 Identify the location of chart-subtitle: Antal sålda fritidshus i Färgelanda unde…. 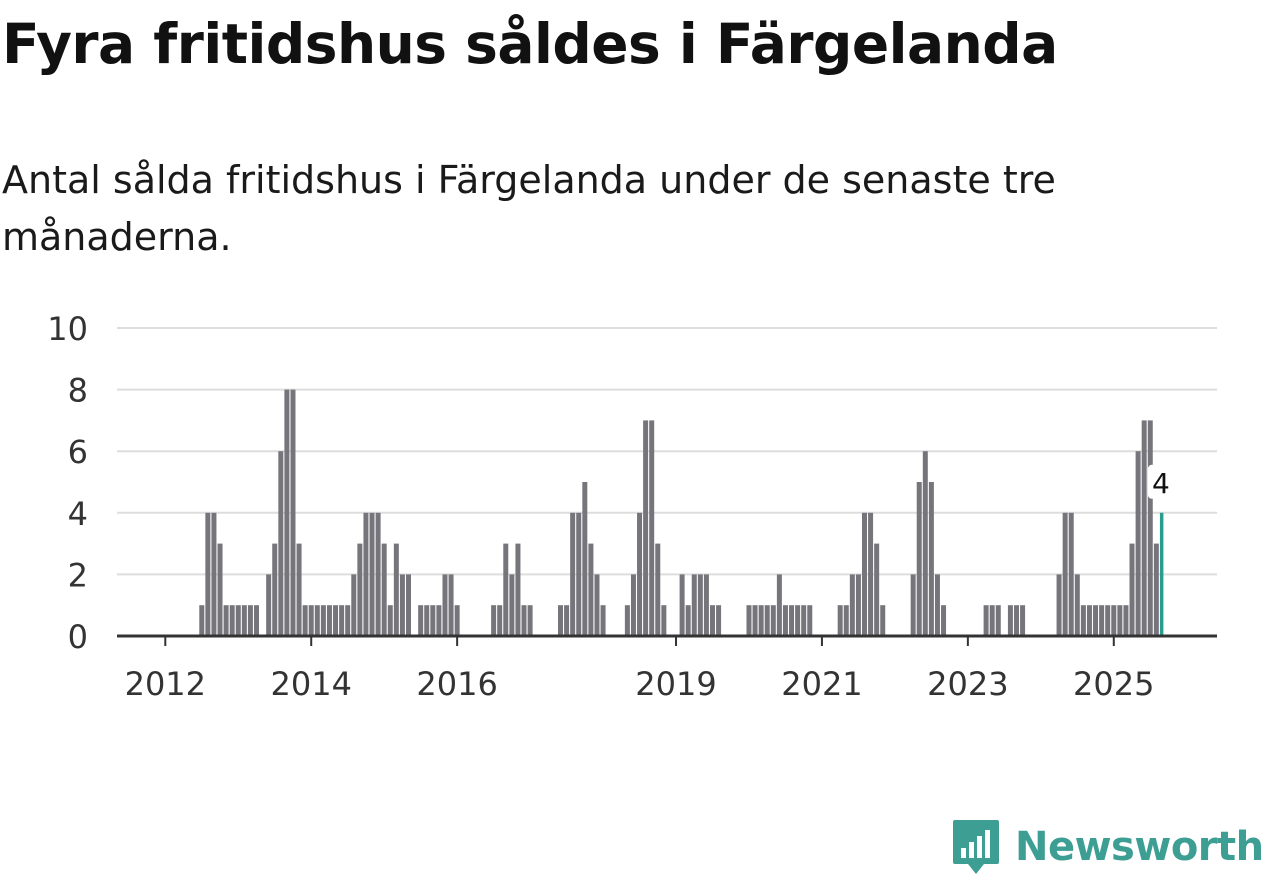
(529, 208).